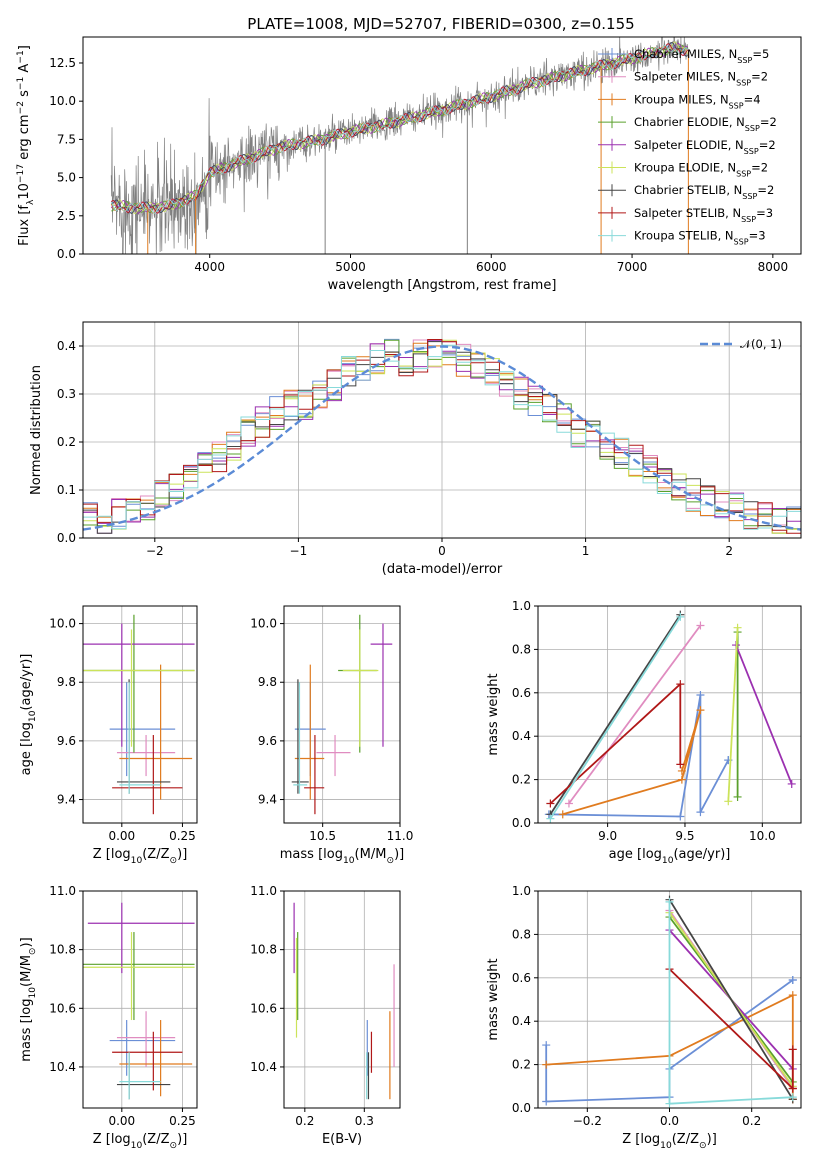 This screenshot has width=819, height=1170. Describe the element at coordinates (632, 267) in the screenshot. I see `x-tick-label: 7000` at that location.